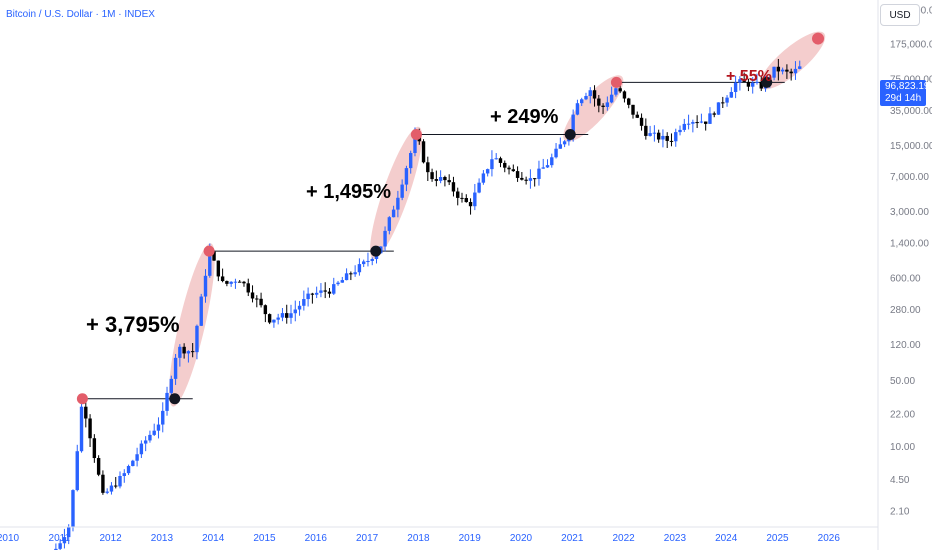 The height and width of the screenshot is (550, 932). I want to click on time-tick-label: 2025, so click(777, 538).